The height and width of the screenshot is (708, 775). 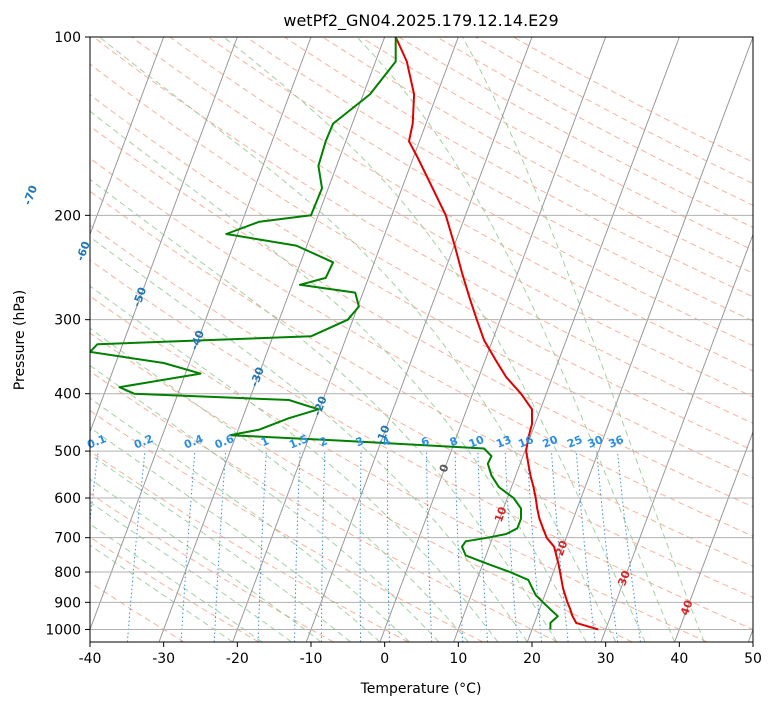 What do you see at coordinates (67, 539) in the screenshot?
I see `y-tick-label: 700` at bounding box center [67, 539].